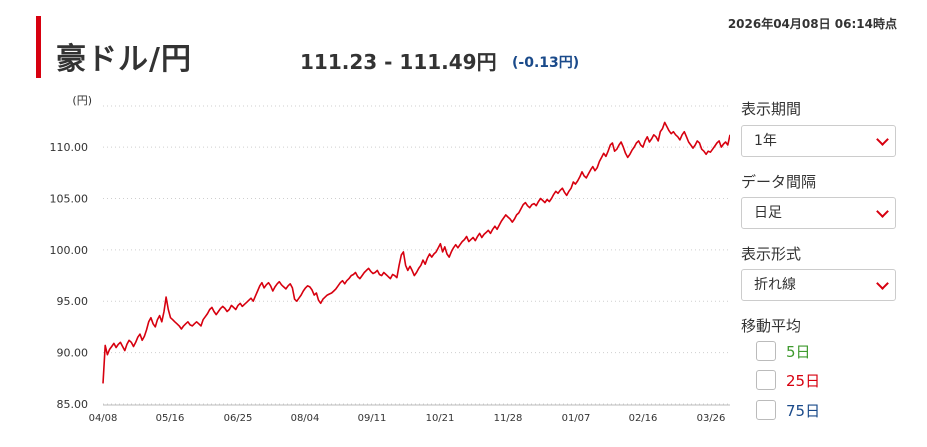  I want to click on x-tick-label: 01/07, so click(576, 418).